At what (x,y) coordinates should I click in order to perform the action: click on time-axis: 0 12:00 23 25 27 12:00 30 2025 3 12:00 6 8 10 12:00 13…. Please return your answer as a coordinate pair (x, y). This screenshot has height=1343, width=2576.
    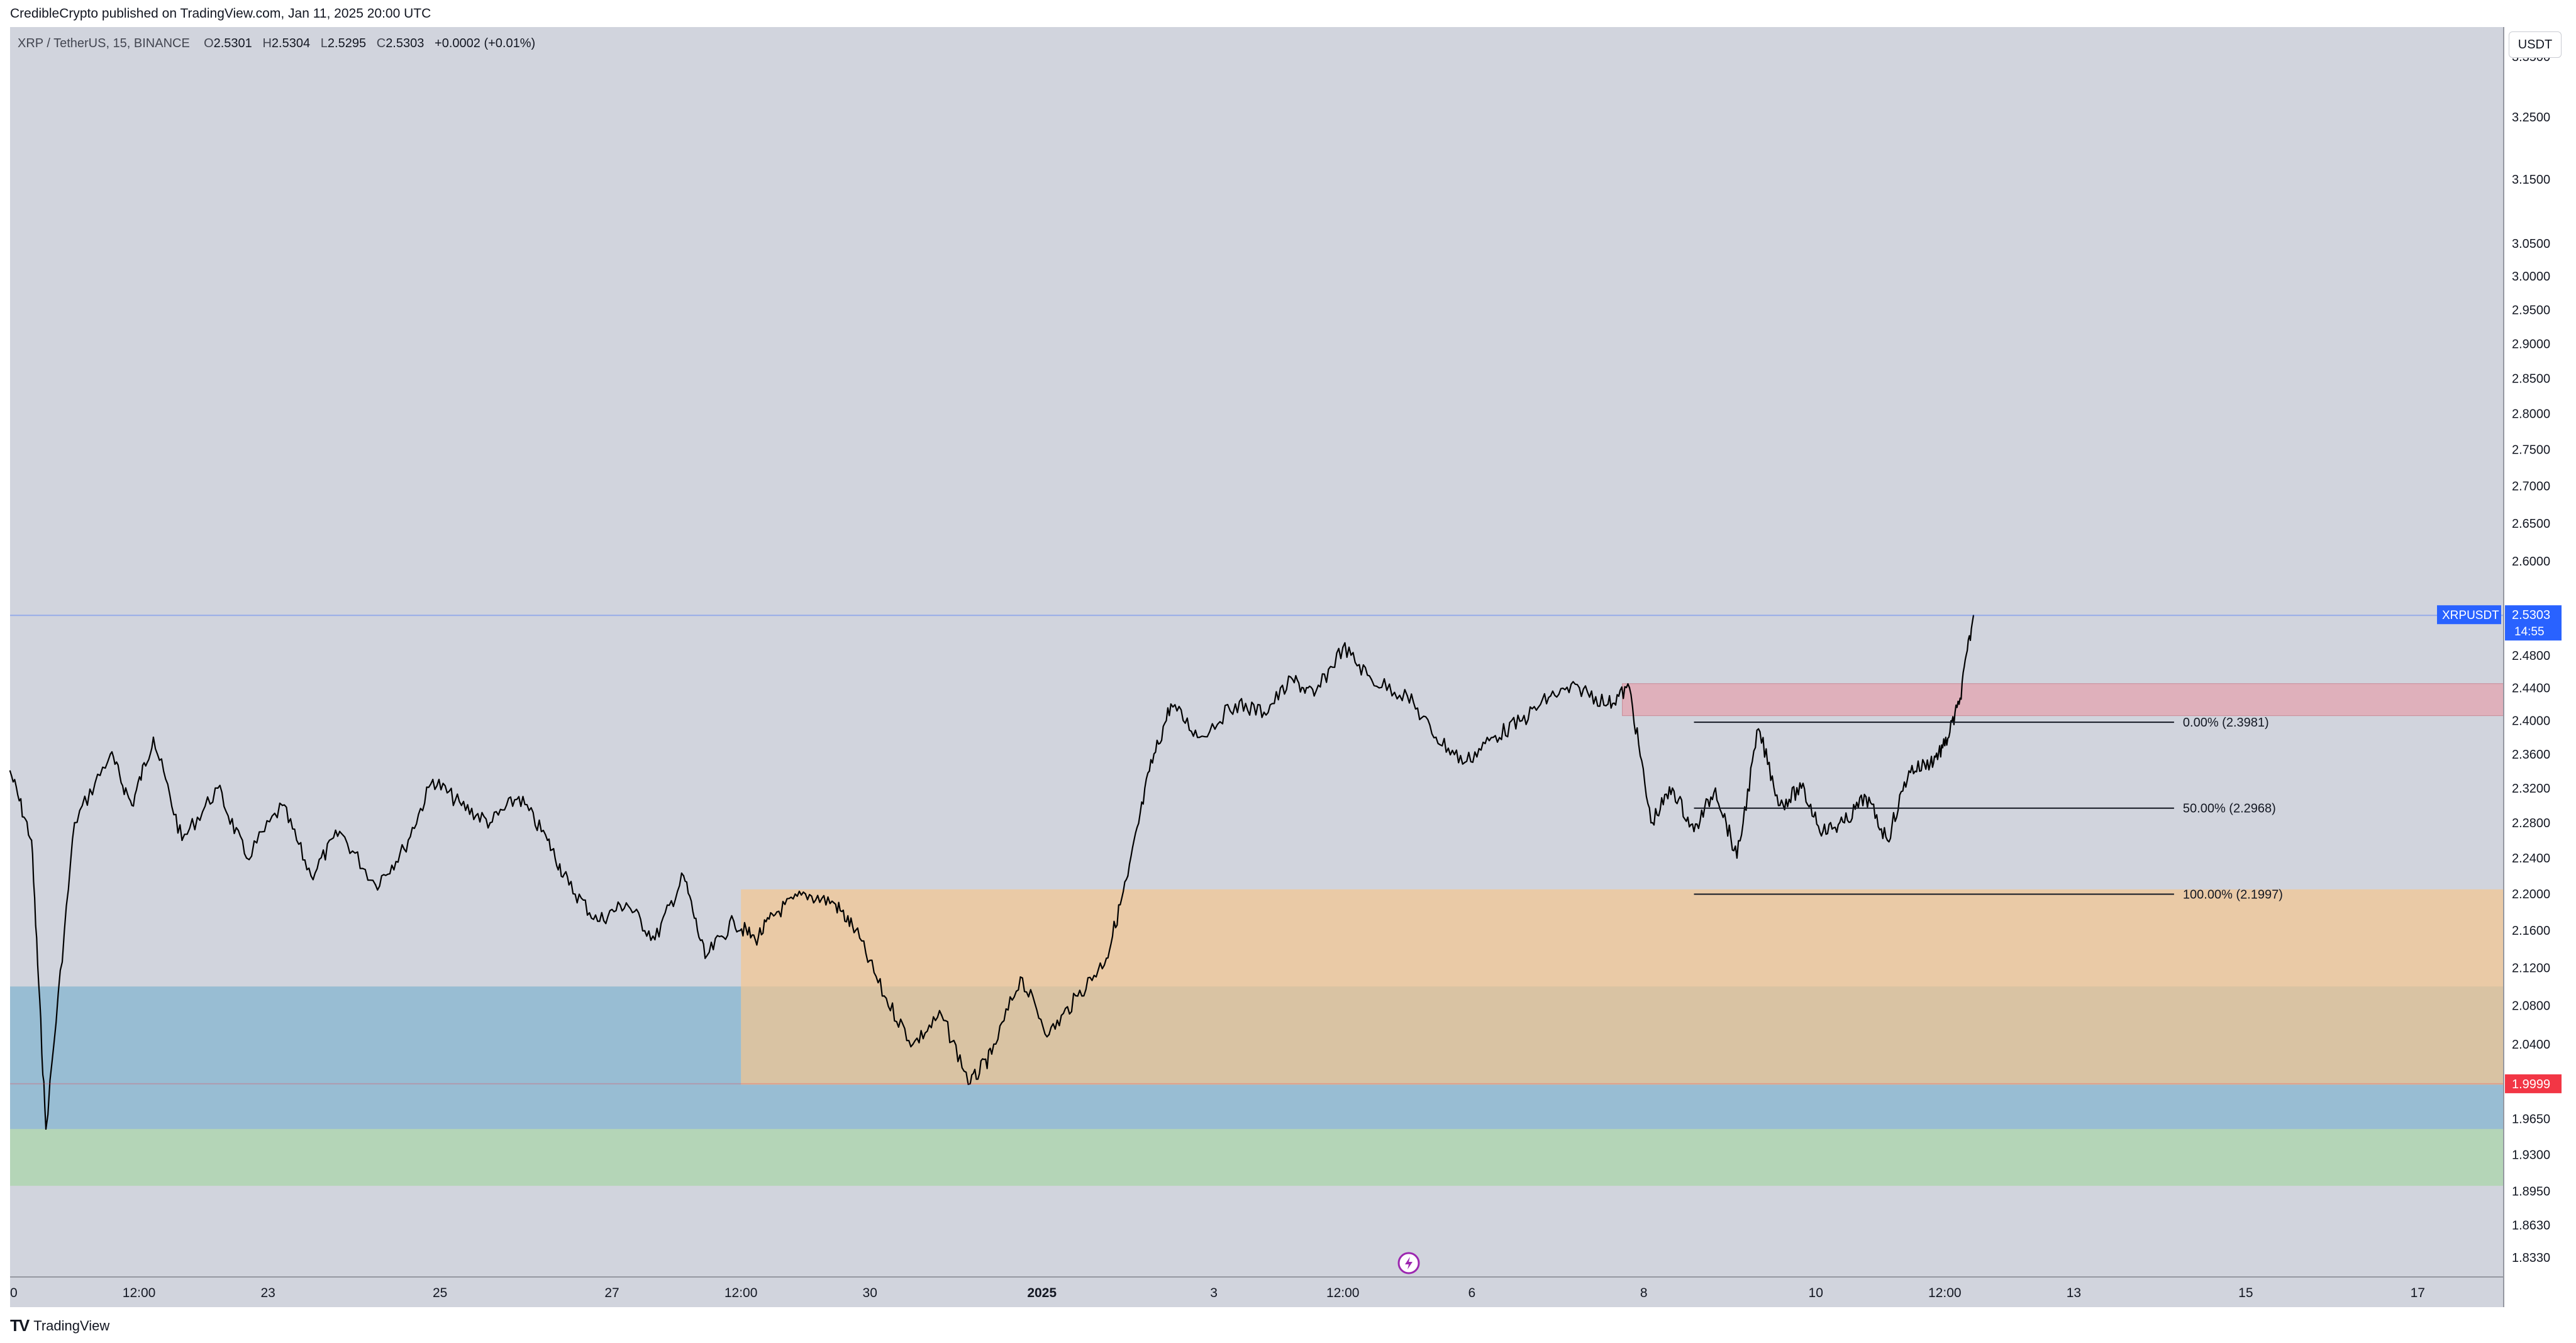
    Looking at the image, I should click on (1217, 1293).